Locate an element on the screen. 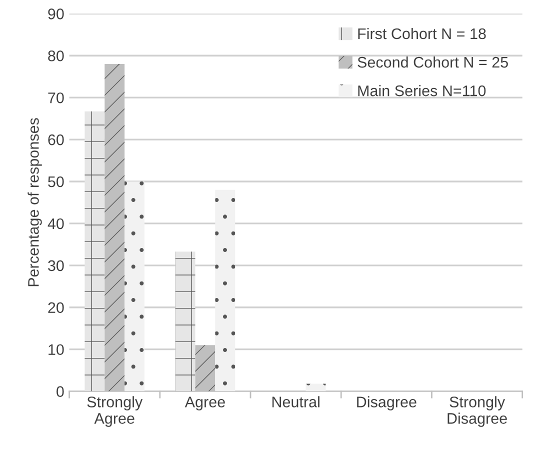 This screenshot has height=455, width=533. y-tick-label: 10 is located at coordinates (56, 350).